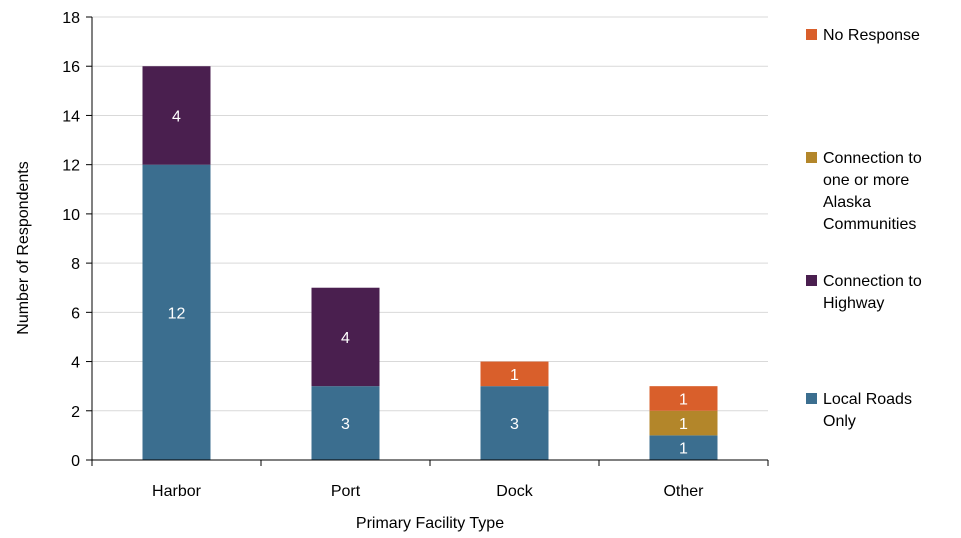 Image resolution: width=961 pixels, height=538 pixels. I want to click on x-axis-title: Primary Facility Type, so click(430, 523).